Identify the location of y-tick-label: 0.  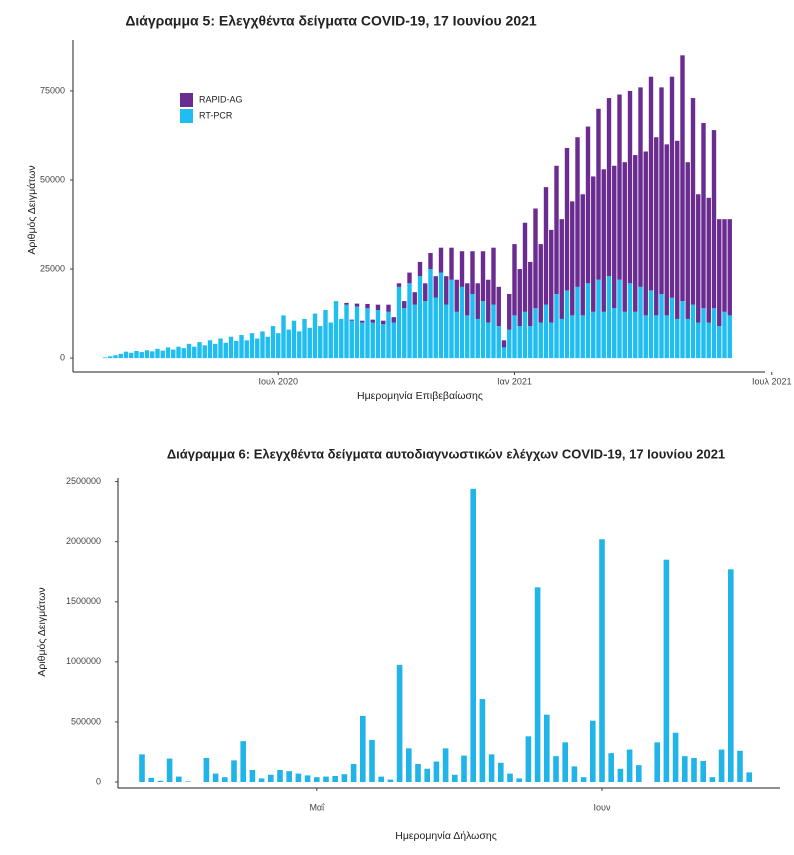
(98, 781).